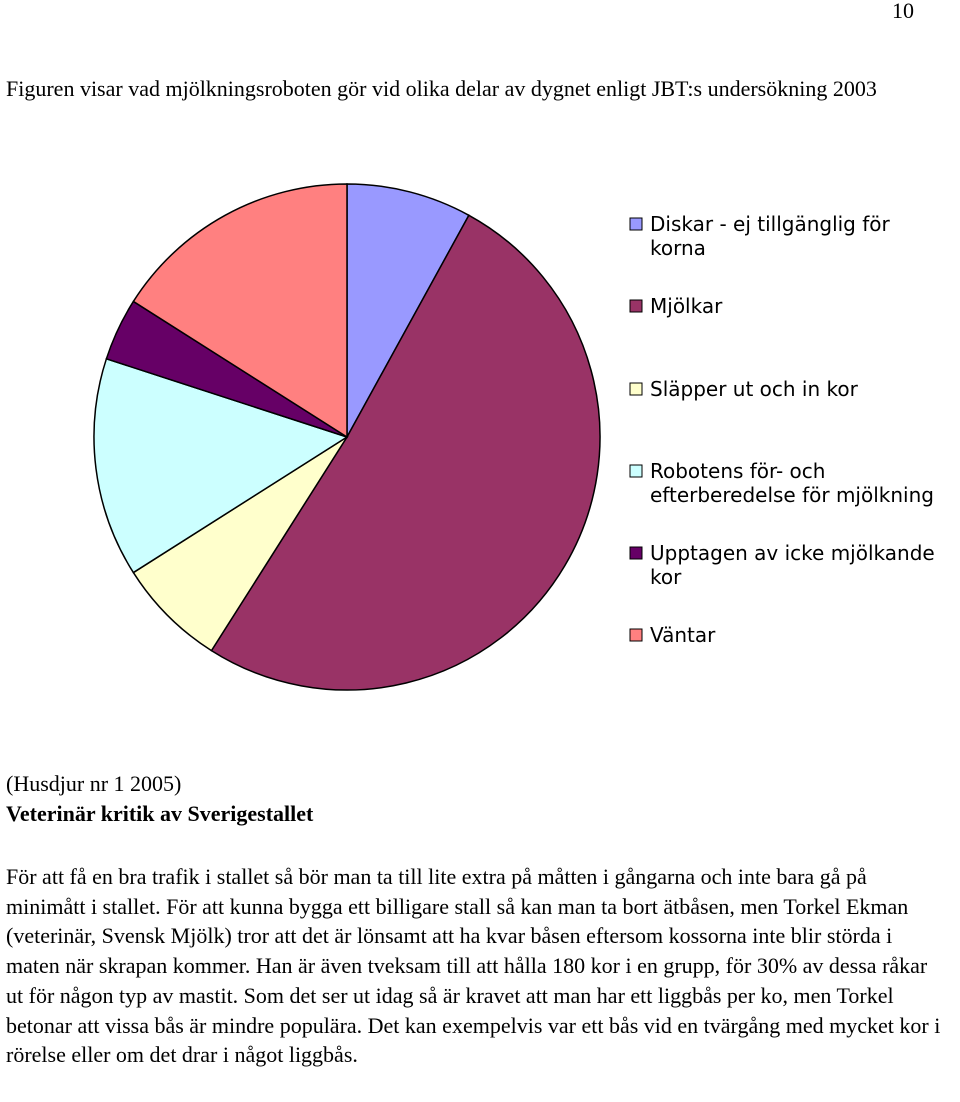 This screenshot has width=960, height=1102. I want to click on legend-label-6-line-1: Väntar, so click(683, 635).